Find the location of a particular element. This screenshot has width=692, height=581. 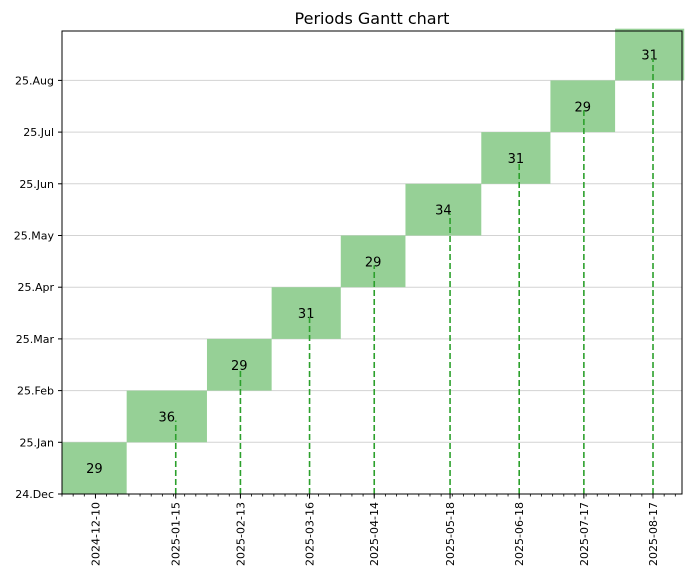

x-tick-label: 2024-12-10 is located at coordinates (95, 534).